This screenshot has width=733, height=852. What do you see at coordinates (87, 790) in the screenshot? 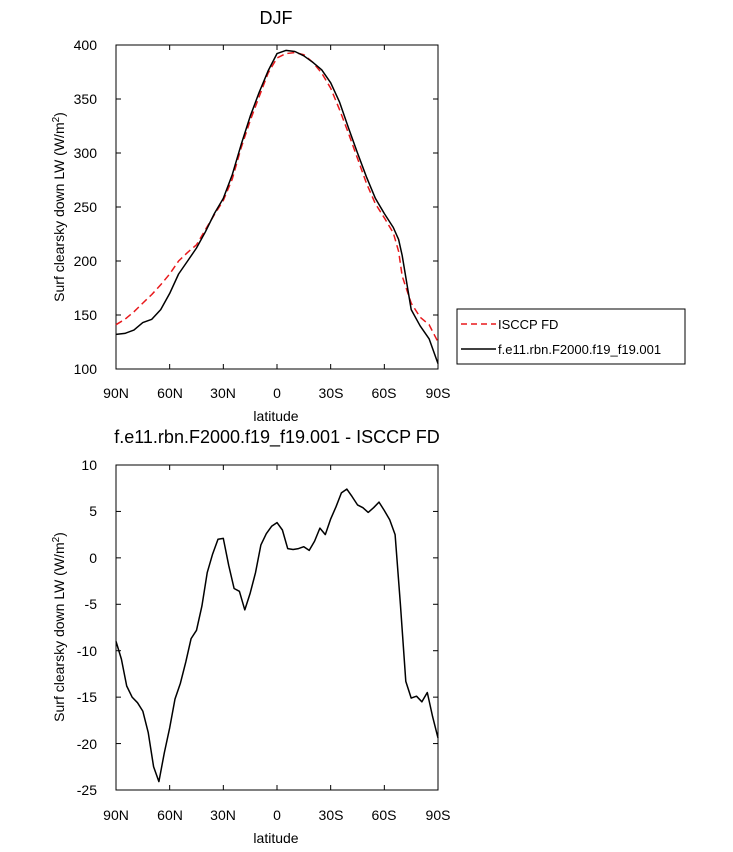
I see `chart-bottom-y-tick-label: -25` at bounding box center [87, 790].